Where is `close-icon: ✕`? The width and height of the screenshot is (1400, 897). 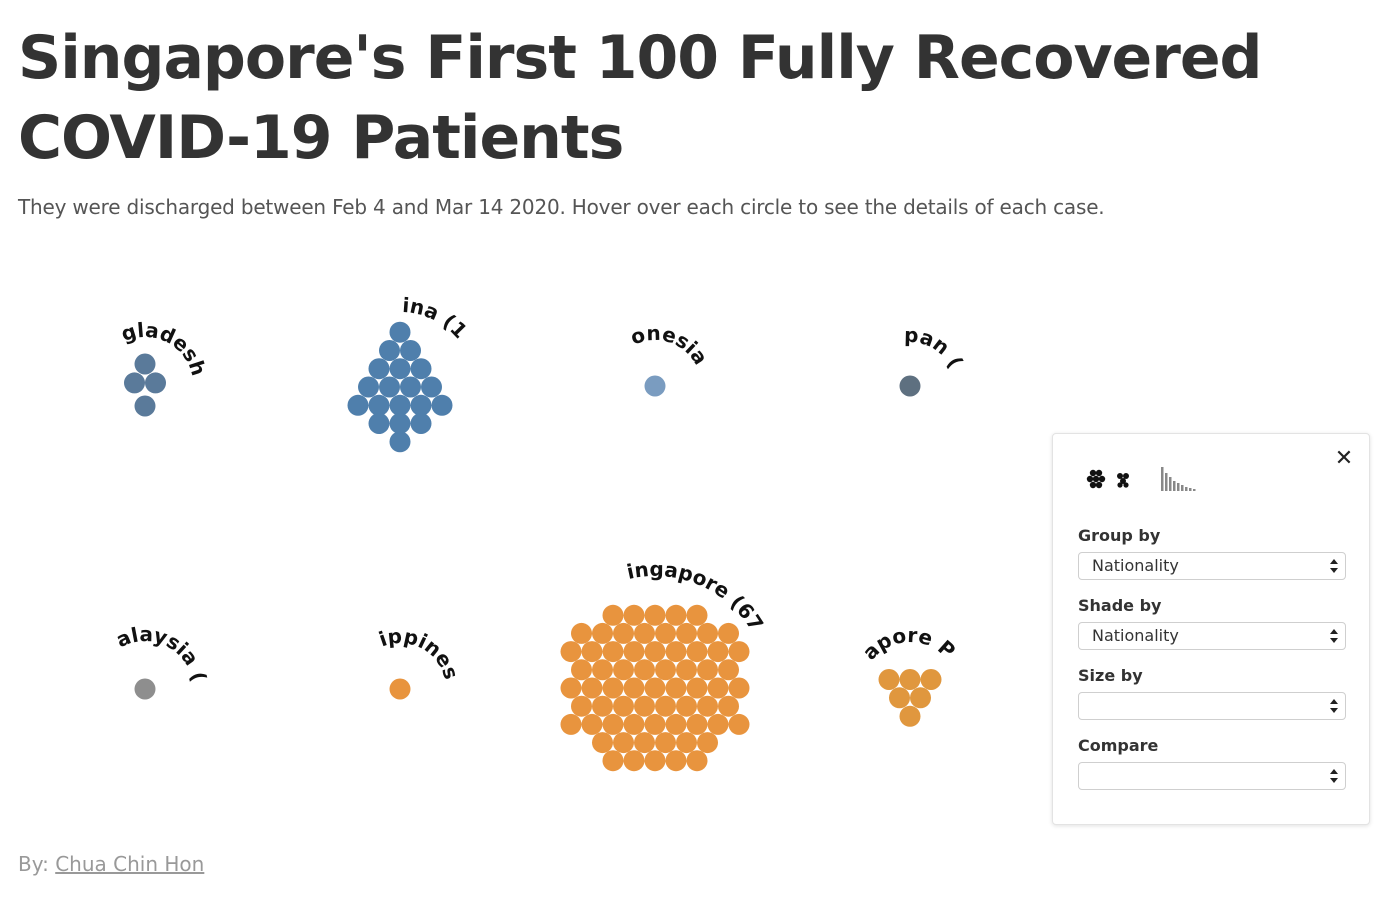 close-icon: ✕ is located at coordinates (1344, 459).